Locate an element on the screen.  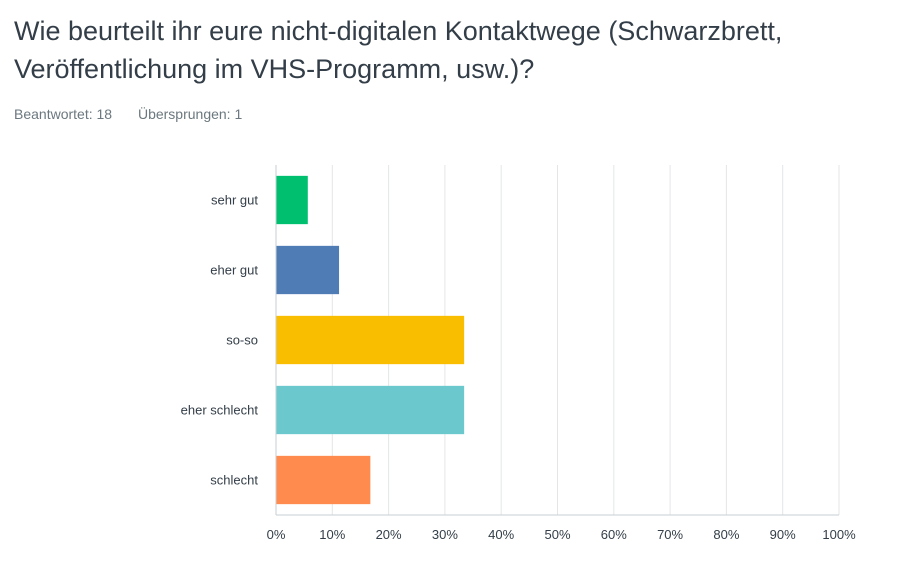
bar-eher-gut is located at coordinates (308, 270).